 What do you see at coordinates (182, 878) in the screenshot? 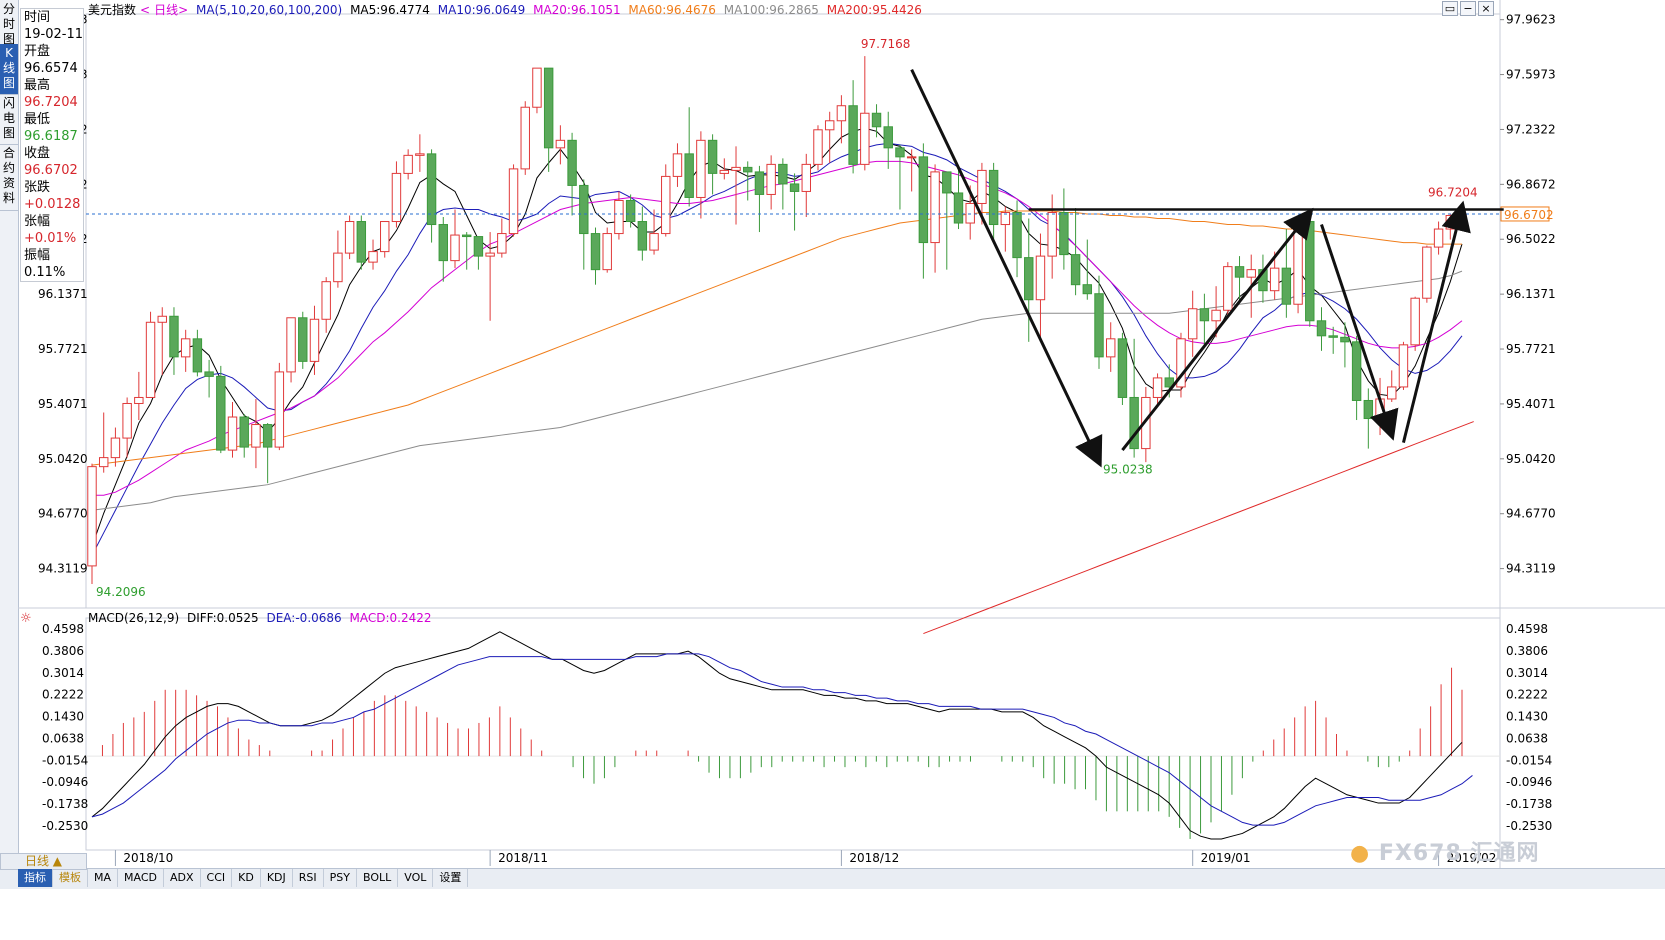
I see `indicator-tab-ADX: ADX` at bounding box center [182, 878].